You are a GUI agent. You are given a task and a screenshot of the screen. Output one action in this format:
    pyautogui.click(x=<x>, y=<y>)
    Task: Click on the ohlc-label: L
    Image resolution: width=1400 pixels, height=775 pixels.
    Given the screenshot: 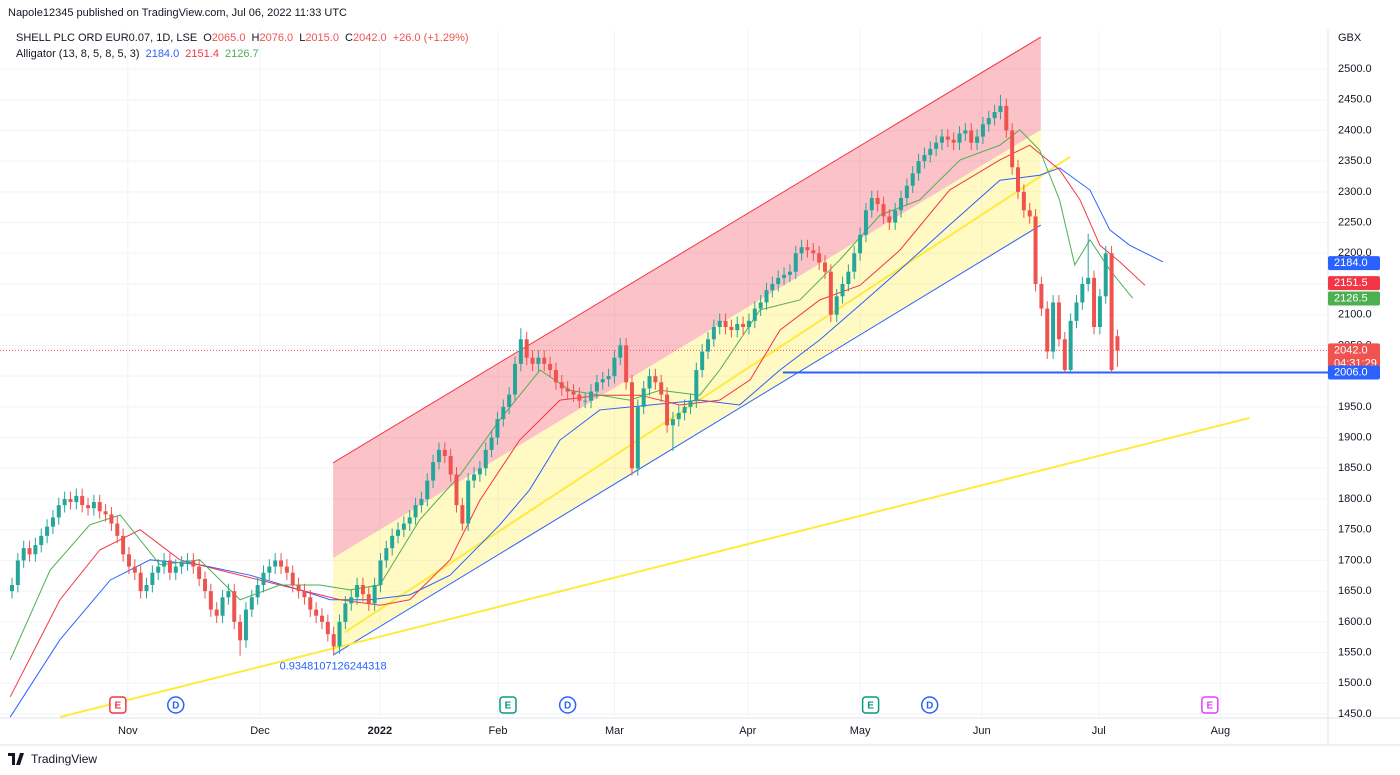 What is the action you would take?
    pyautogui.click(x=302, y=38)
    